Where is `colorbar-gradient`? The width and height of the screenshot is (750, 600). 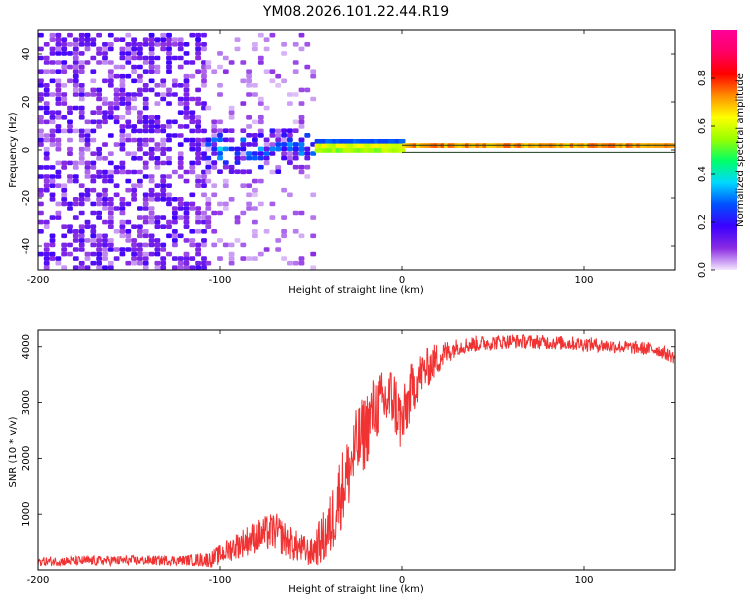
colorbar-gradient is located at coordinates (724, 150).